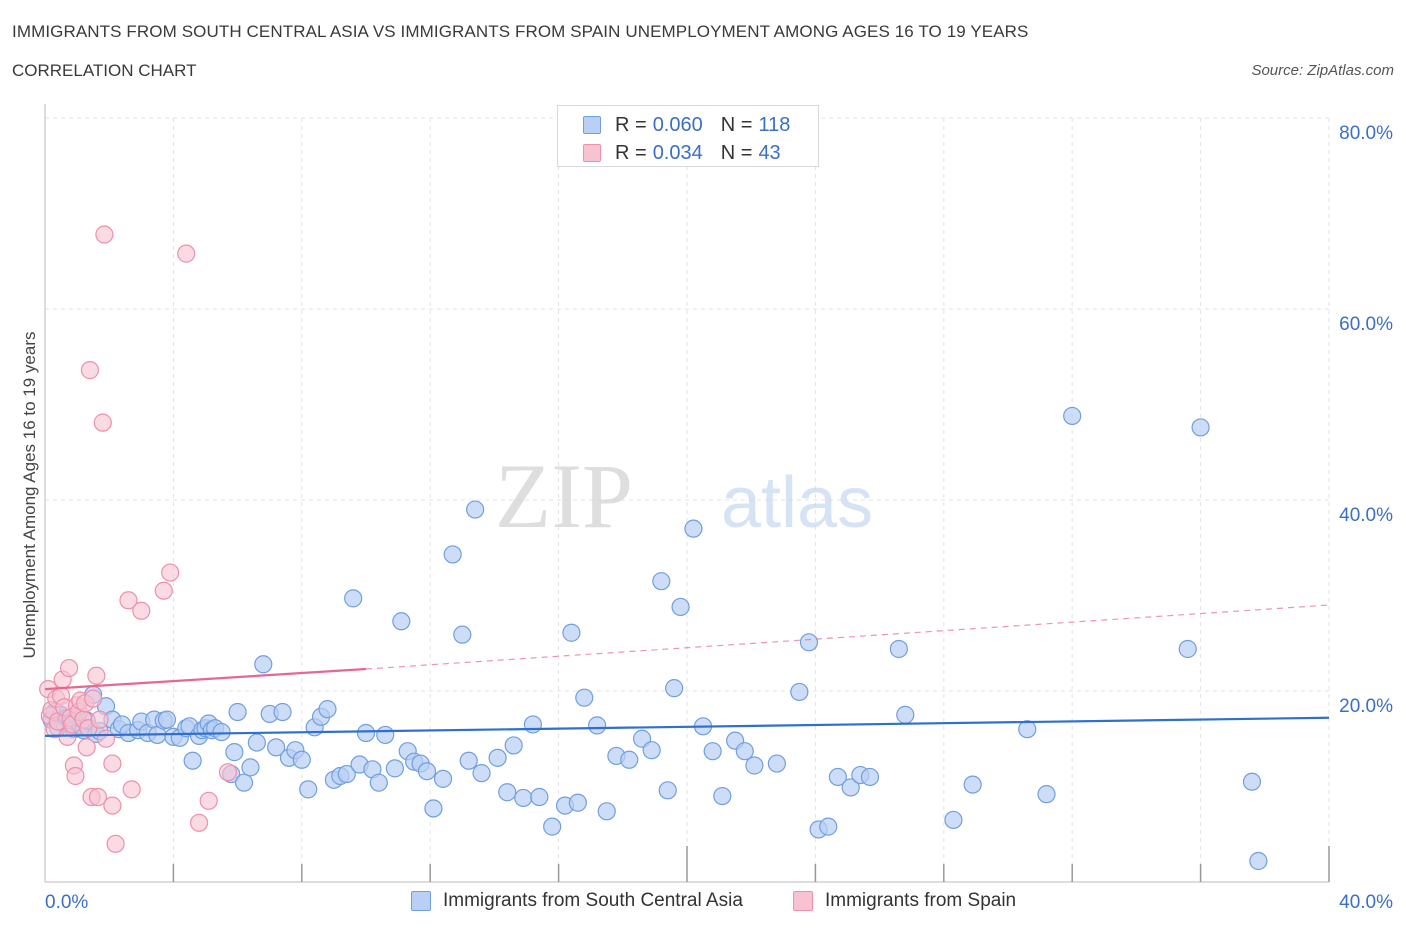 The height and width of the screenshot is (930, 1406). I want to click on trend-lines, so click(687, 670).